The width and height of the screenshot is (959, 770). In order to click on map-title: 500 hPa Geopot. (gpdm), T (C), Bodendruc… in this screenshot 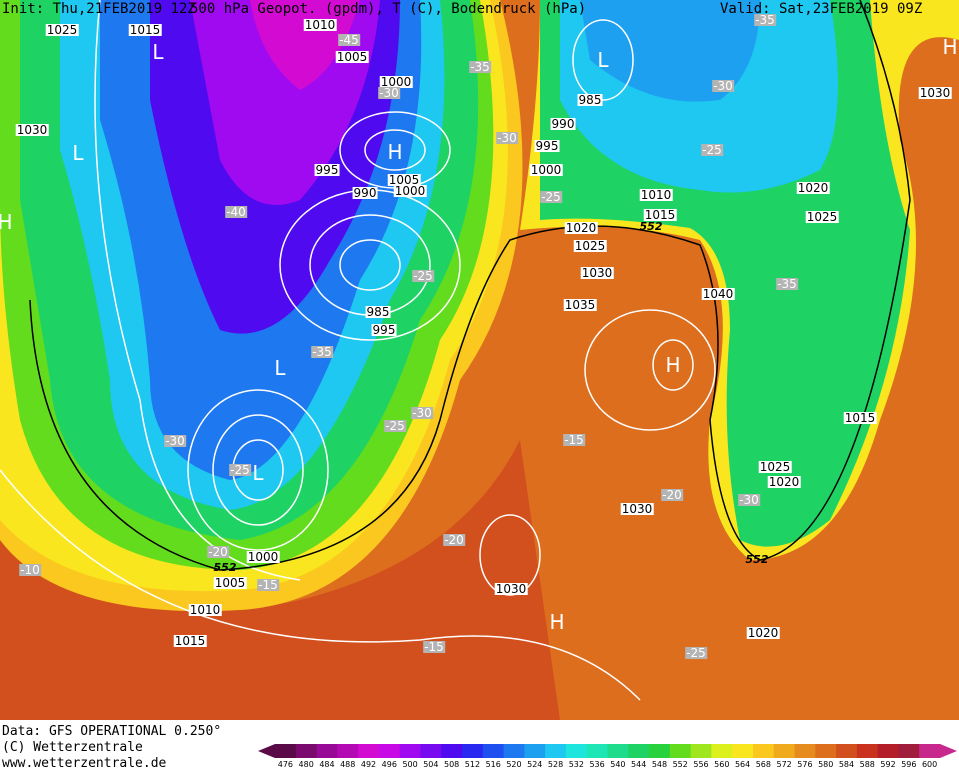, I will do `click(388, 9)`.